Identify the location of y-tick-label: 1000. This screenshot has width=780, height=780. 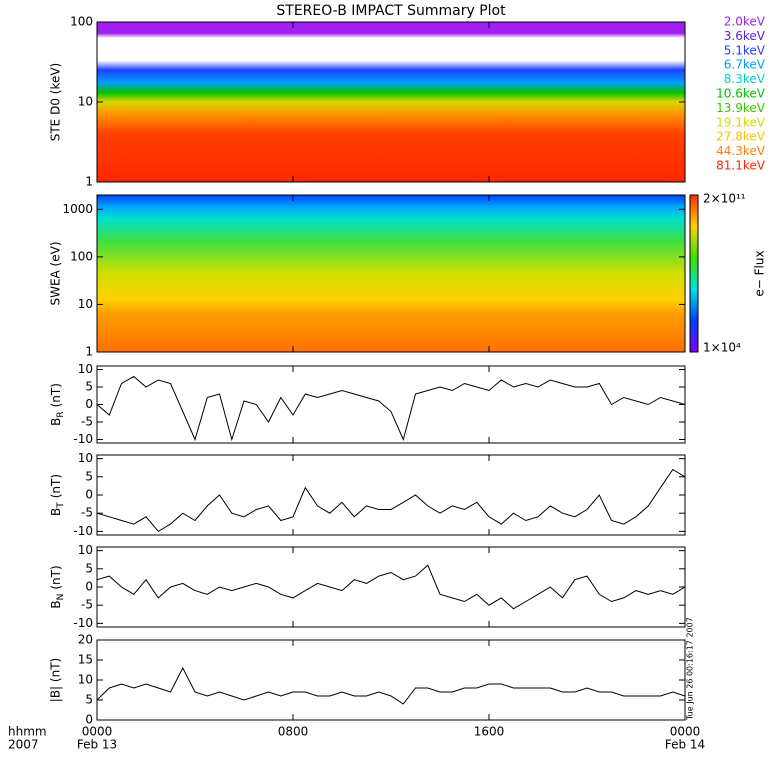
(77, 209).